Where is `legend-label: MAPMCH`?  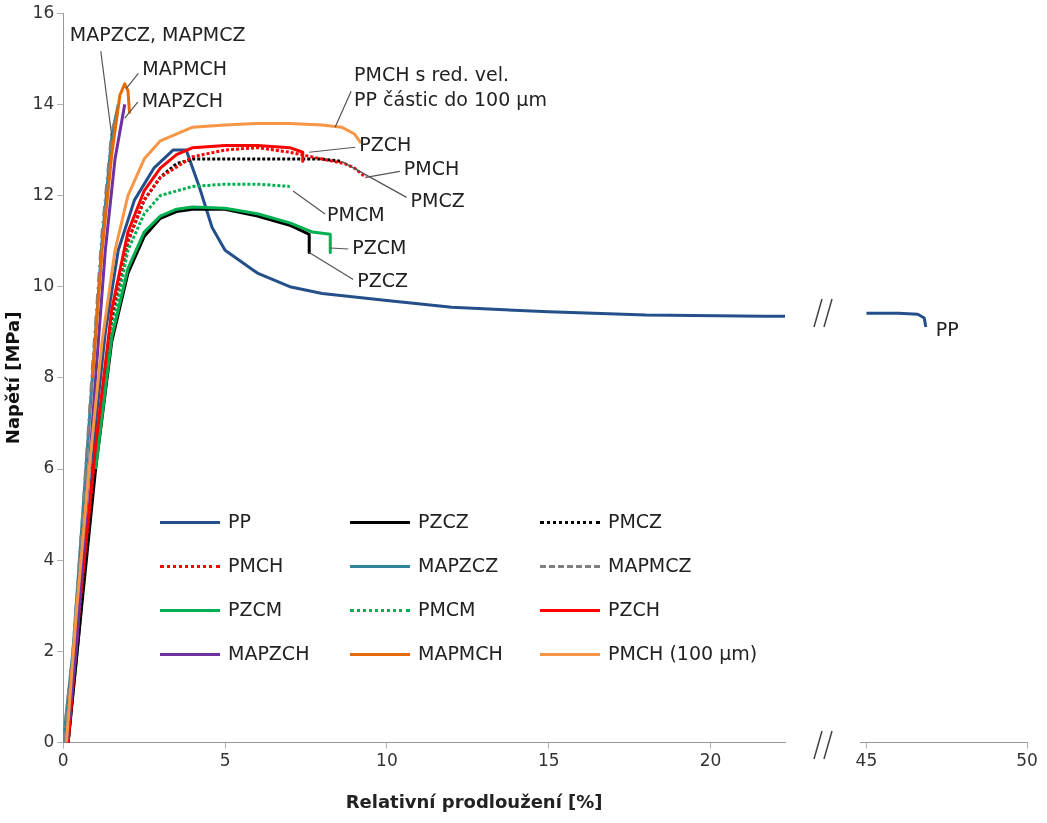
legend-label: MAPMCH is located at coordinates (460, 653).